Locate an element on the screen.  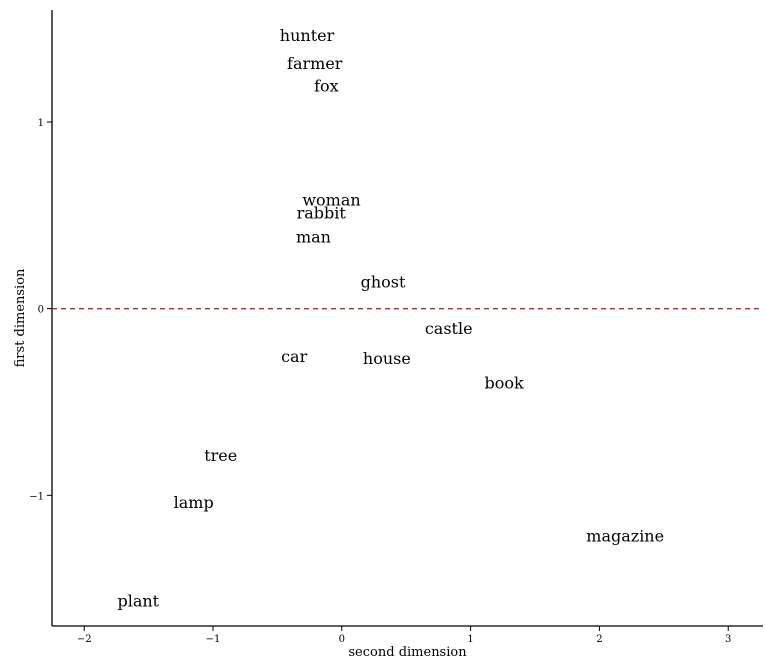
point-label-plant: plant is located at coordinates (138, 601).